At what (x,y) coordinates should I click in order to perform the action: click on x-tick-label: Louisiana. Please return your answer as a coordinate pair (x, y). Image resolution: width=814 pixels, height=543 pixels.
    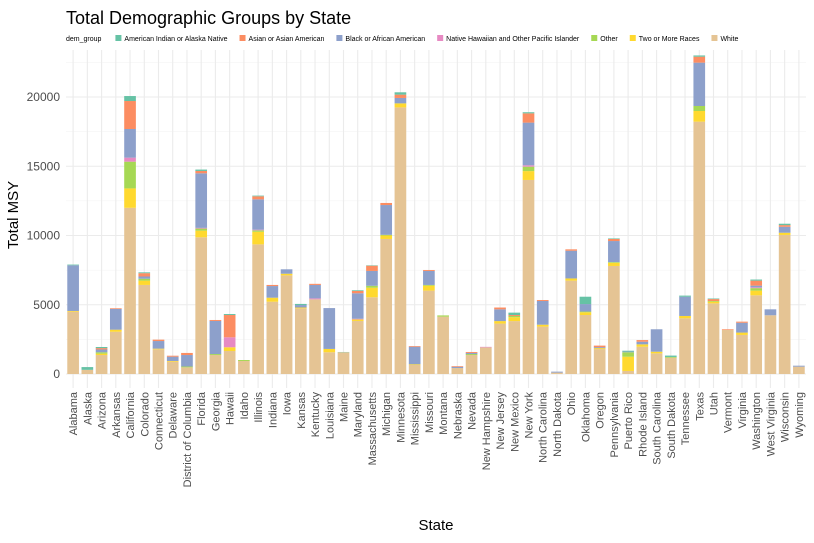
    Looking at the image, I should click on (330, 415).